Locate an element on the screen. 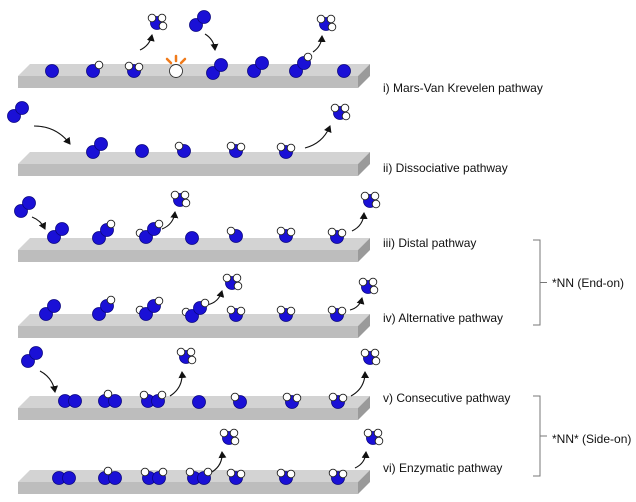 Image resolution: width=636 pixels, height=502 pixels. vacancy-spark is located at coordinates (169, 61).